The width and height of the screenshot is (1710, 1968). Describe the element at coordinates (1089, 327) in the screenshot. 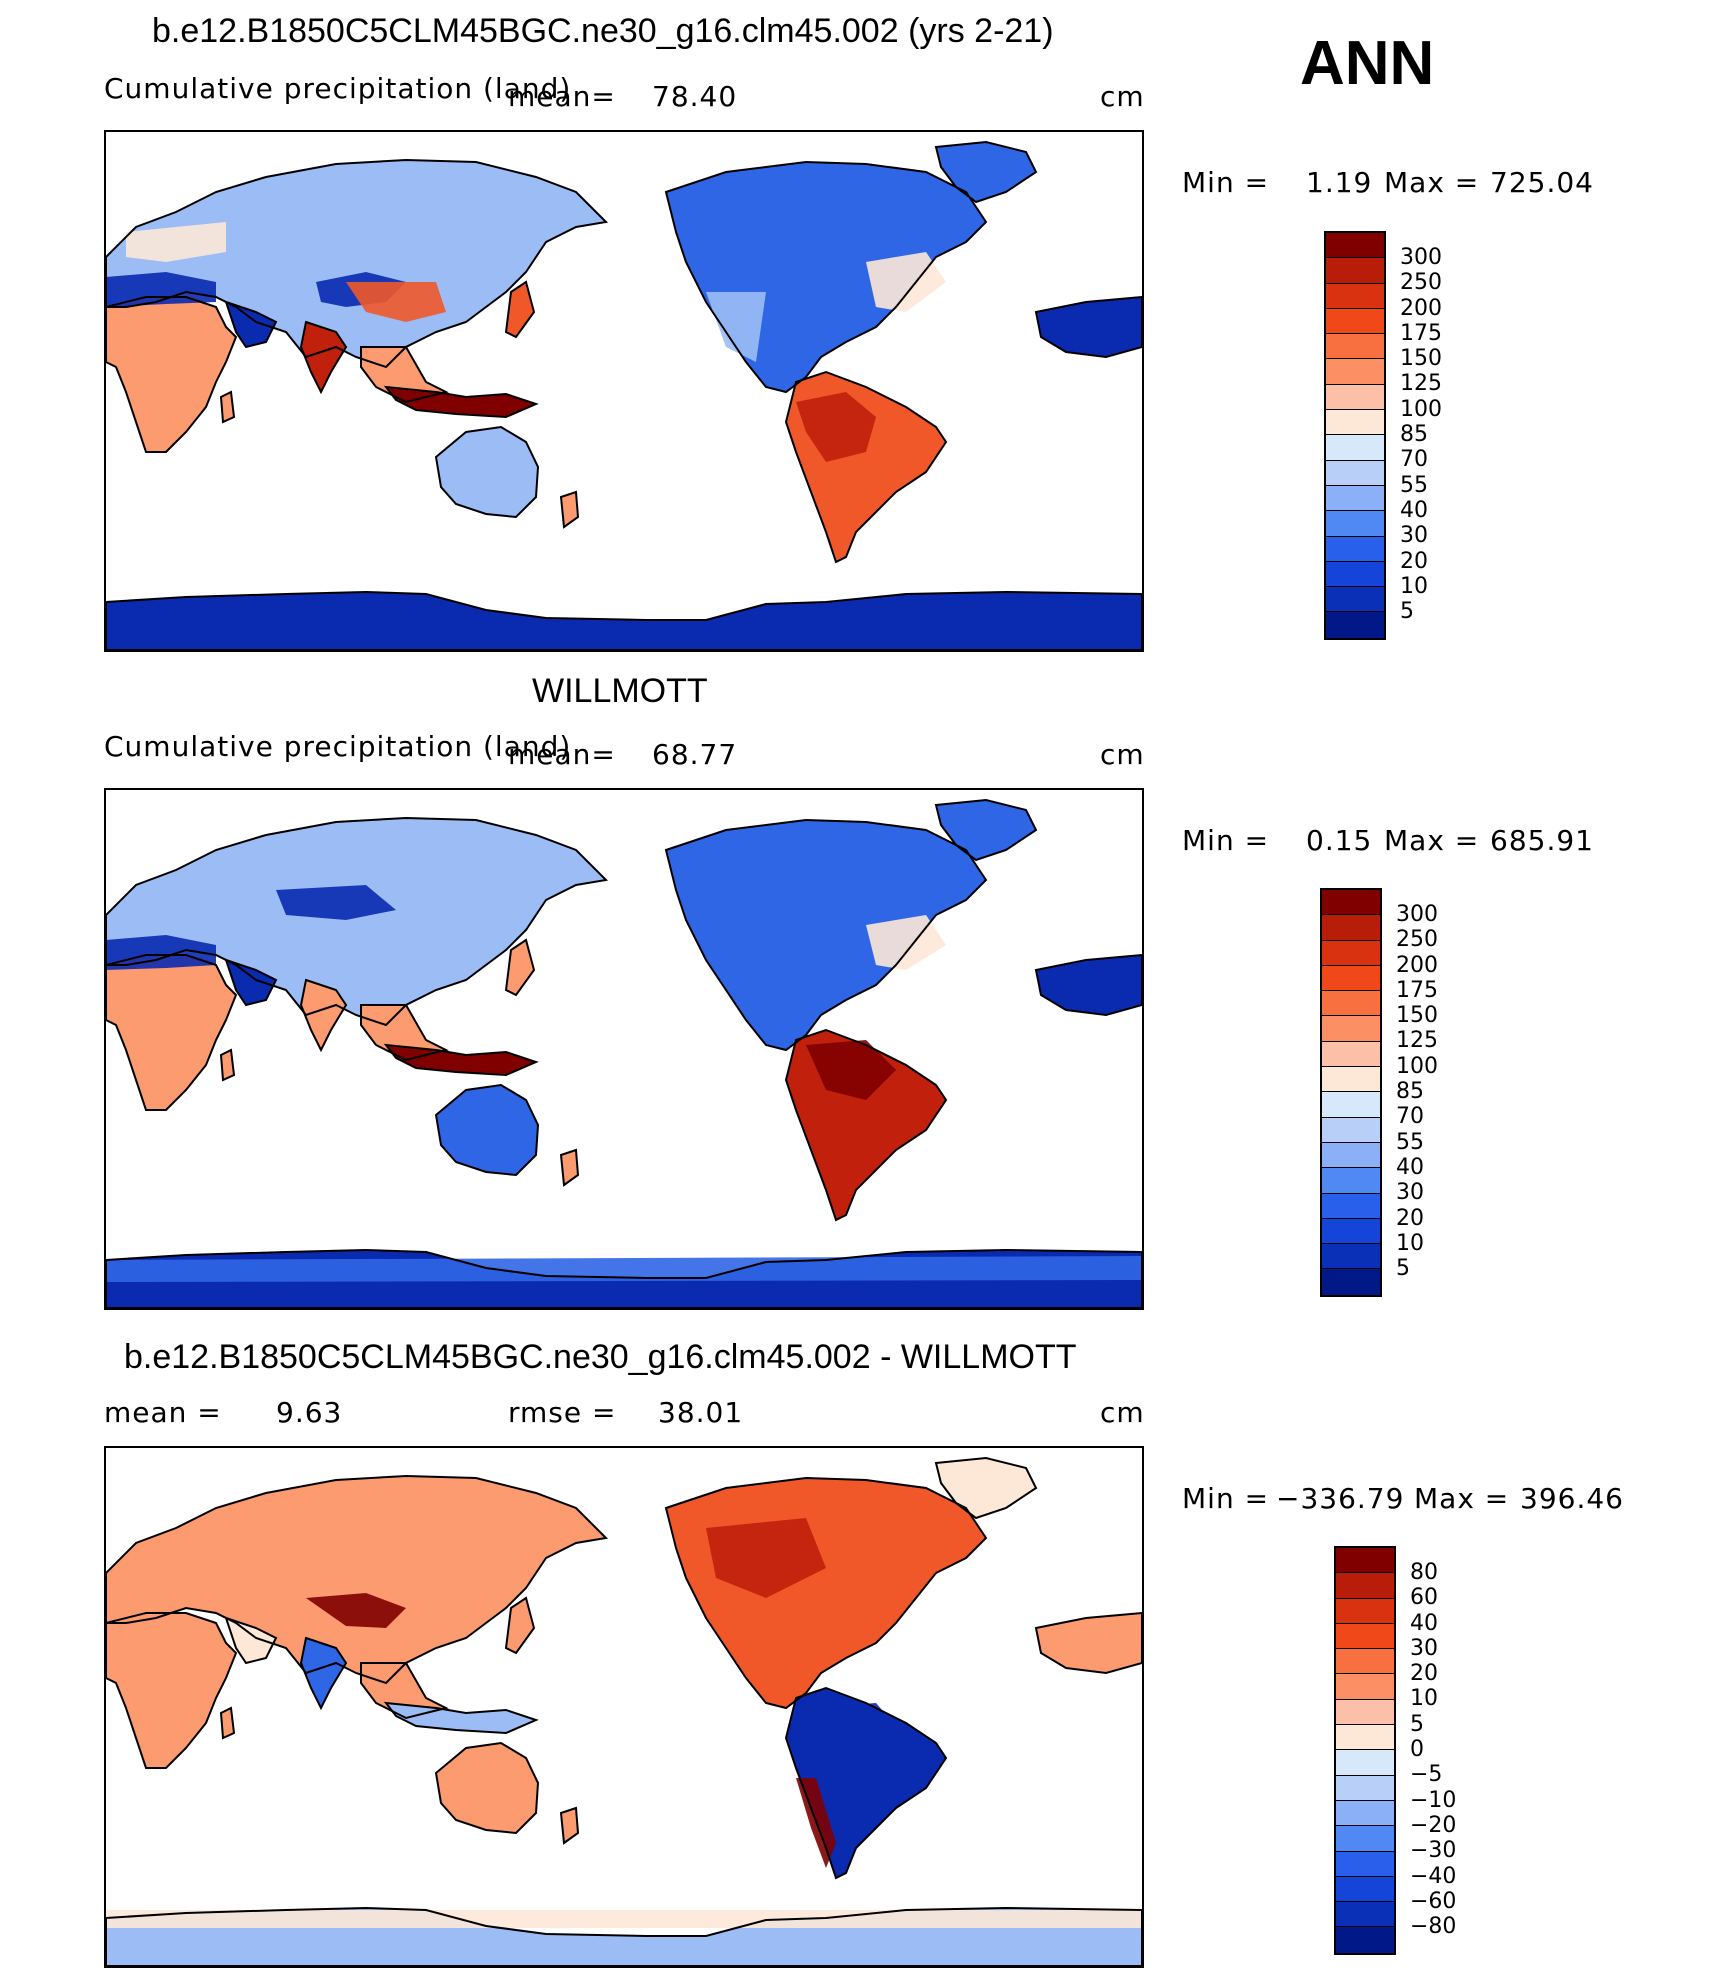

I see `europe_e-land` at that location.